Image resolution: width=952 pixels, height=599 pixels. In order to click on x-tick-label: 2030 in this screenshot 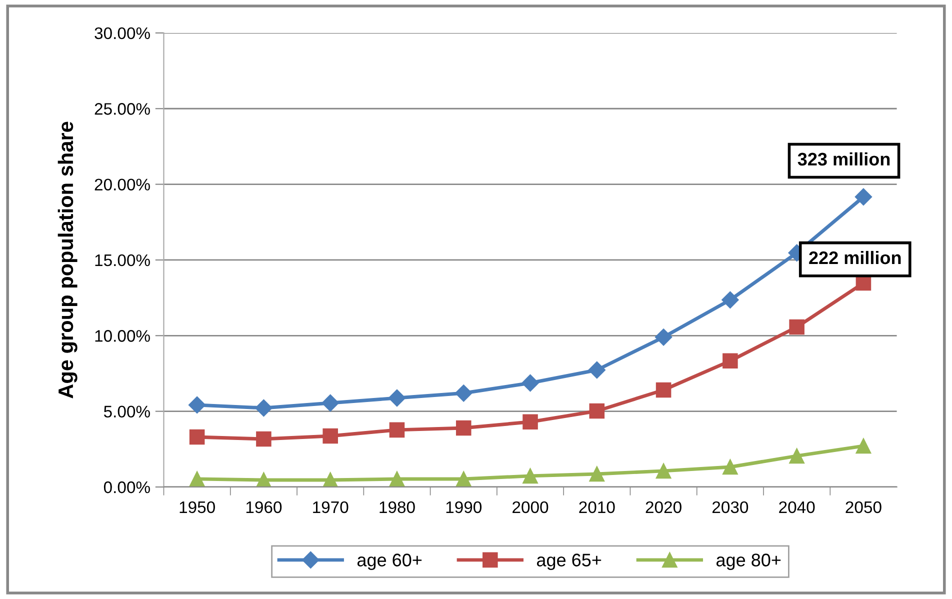, I will do `click(730, 507)`.